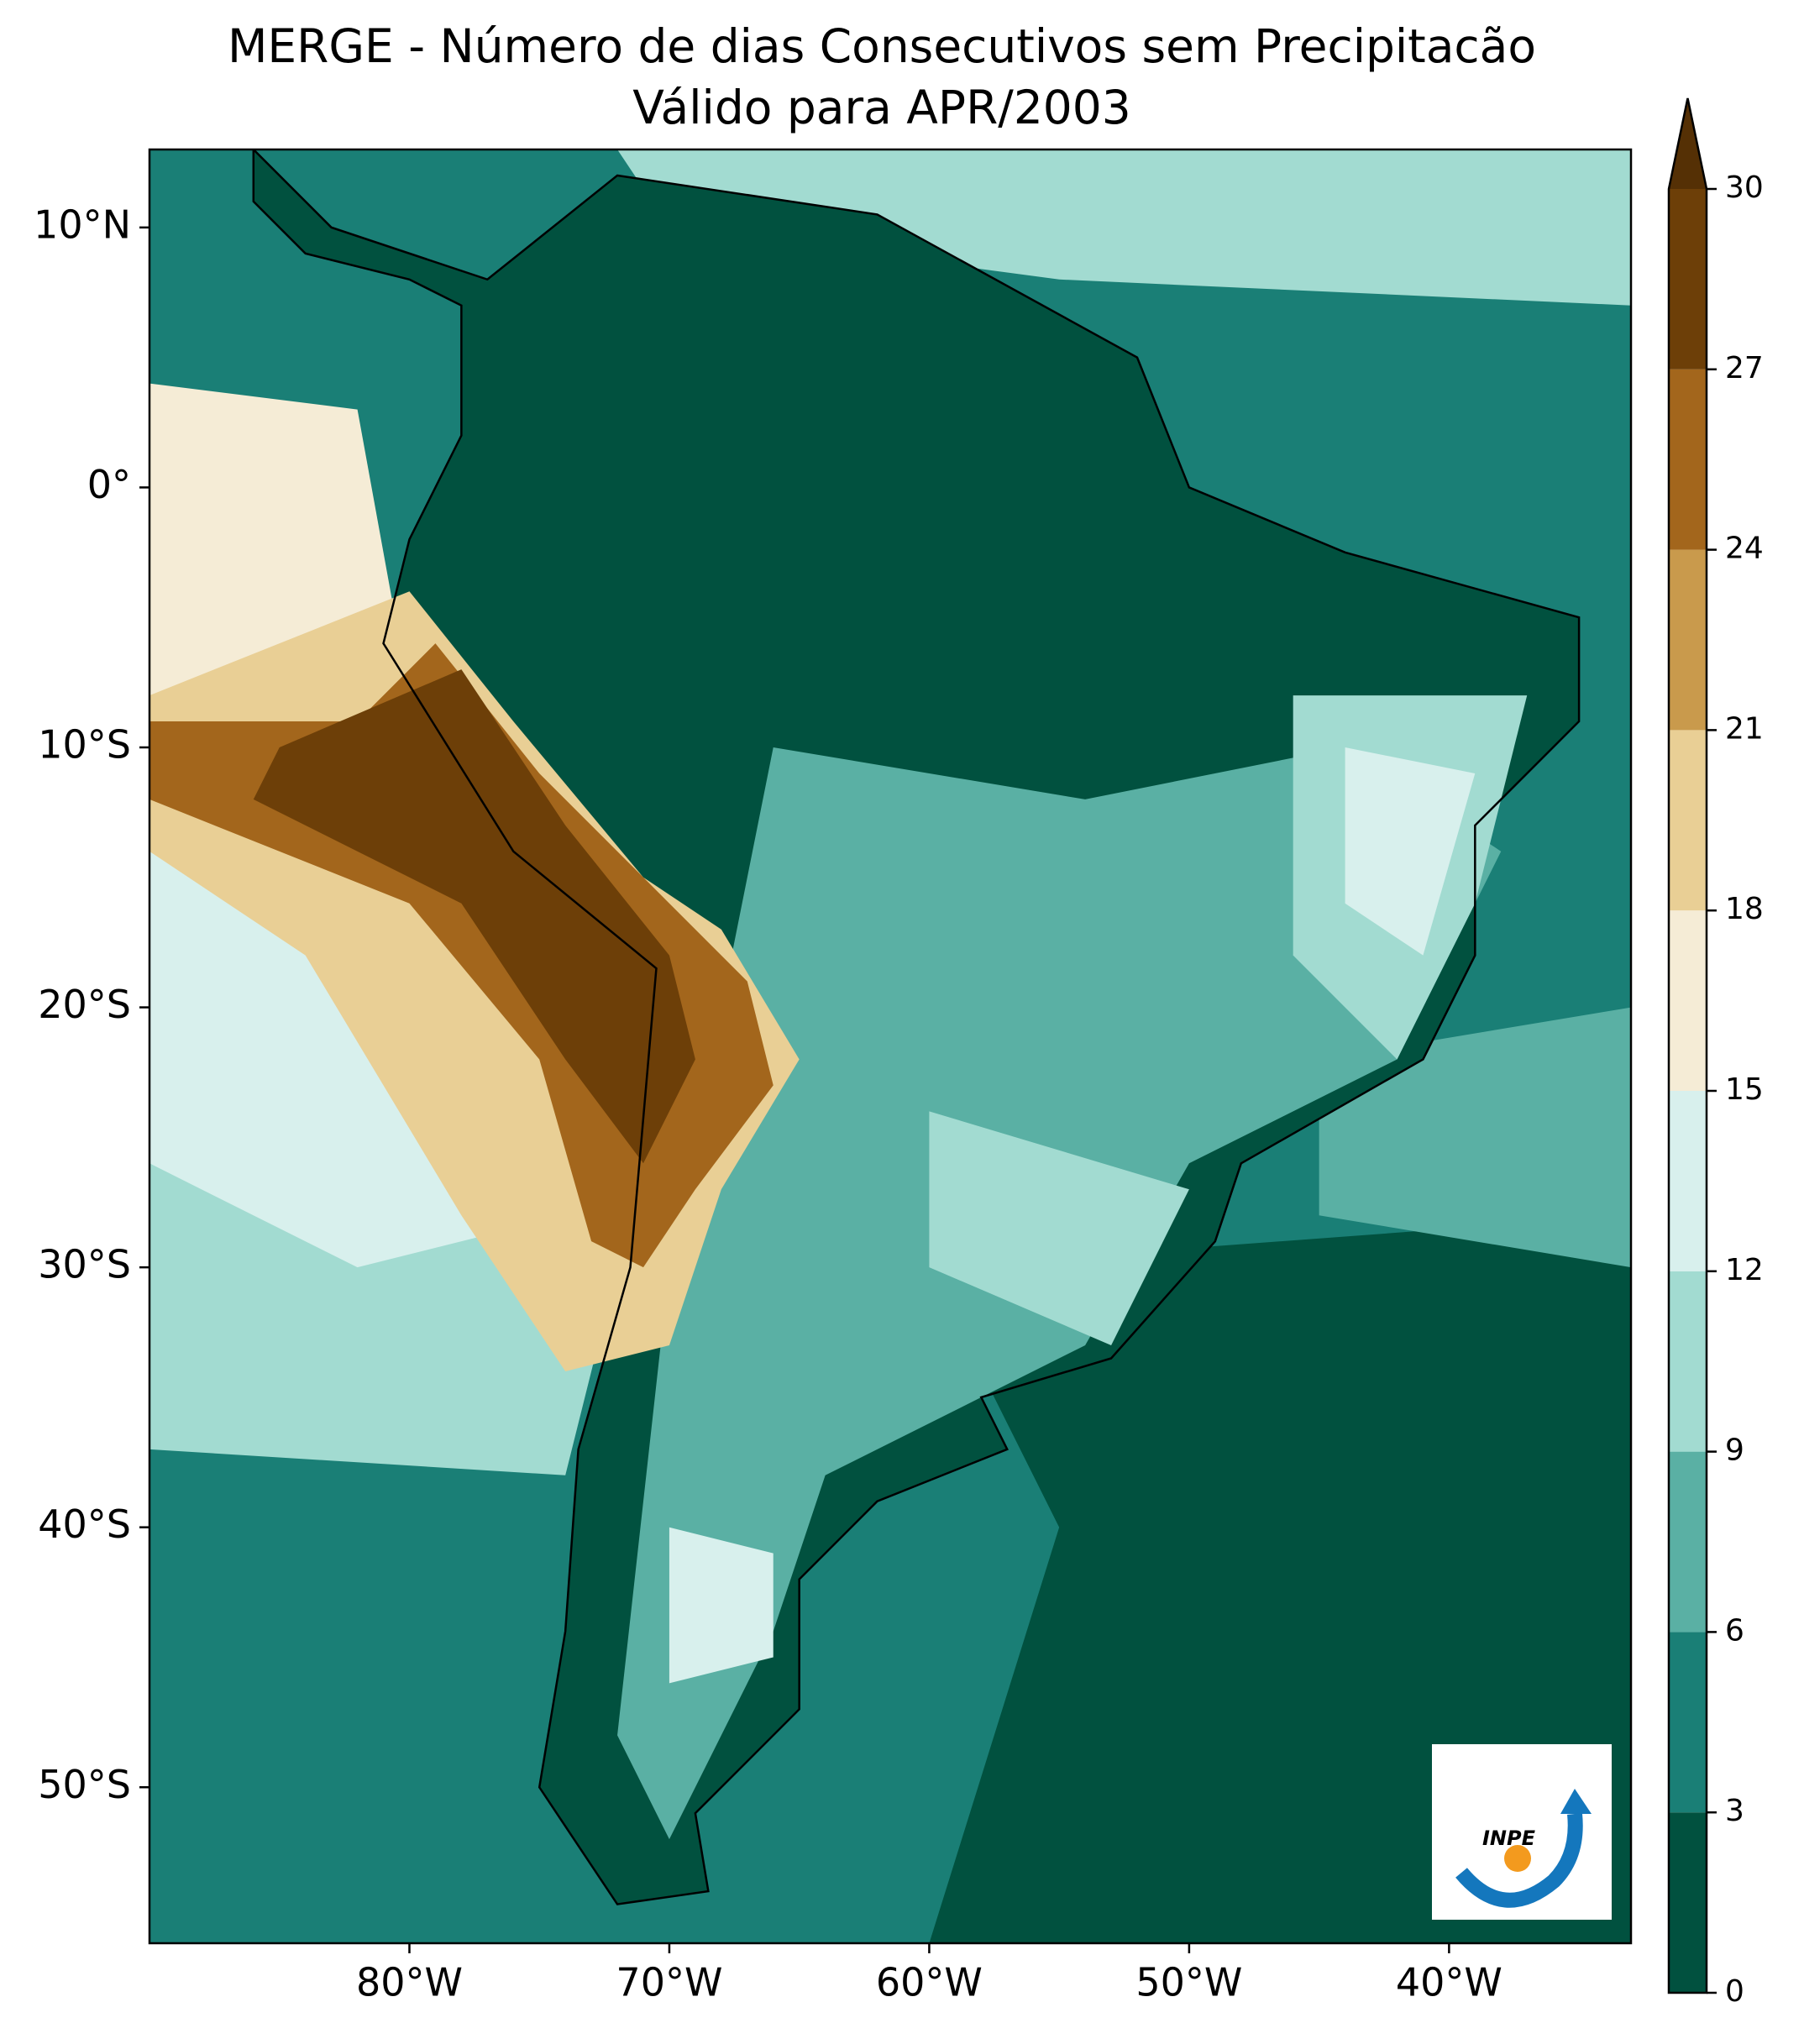  I want to click on colorbar-tick-label: 12, so click(1744, 1270).